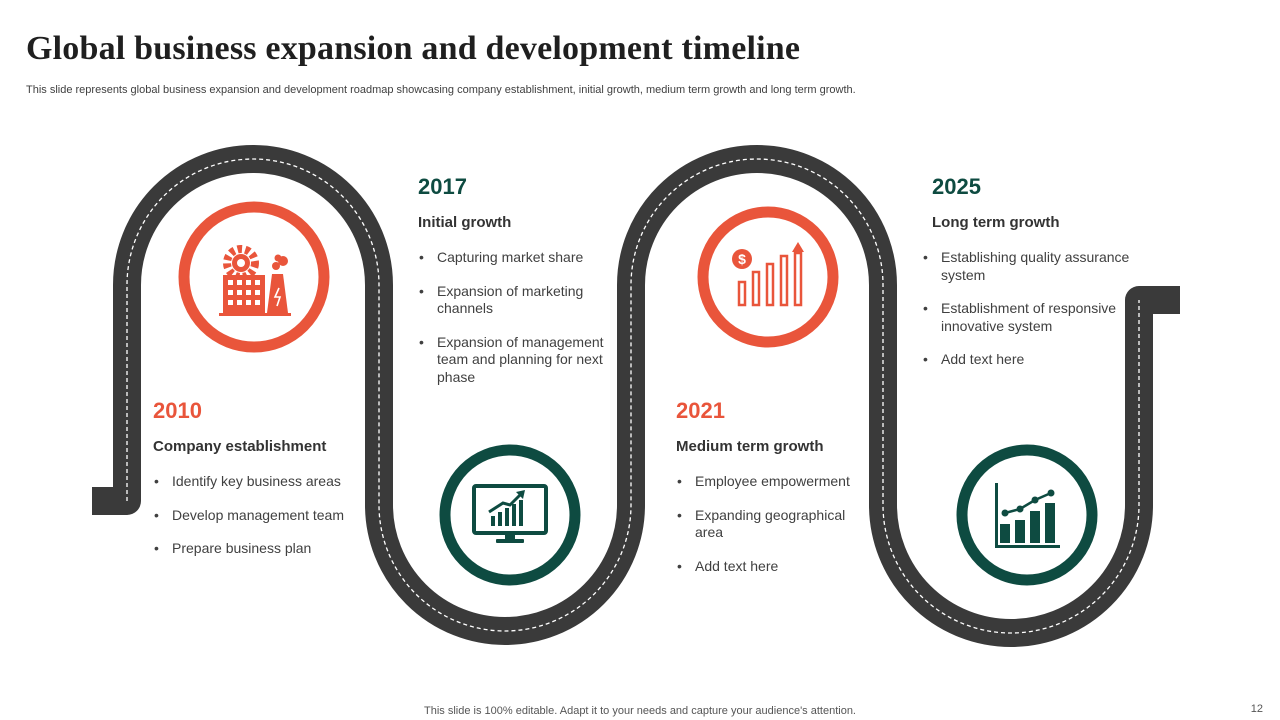 The image size is (1280, 720). I want to click on bullet-item: Prepare business plan, so click(263, 549).